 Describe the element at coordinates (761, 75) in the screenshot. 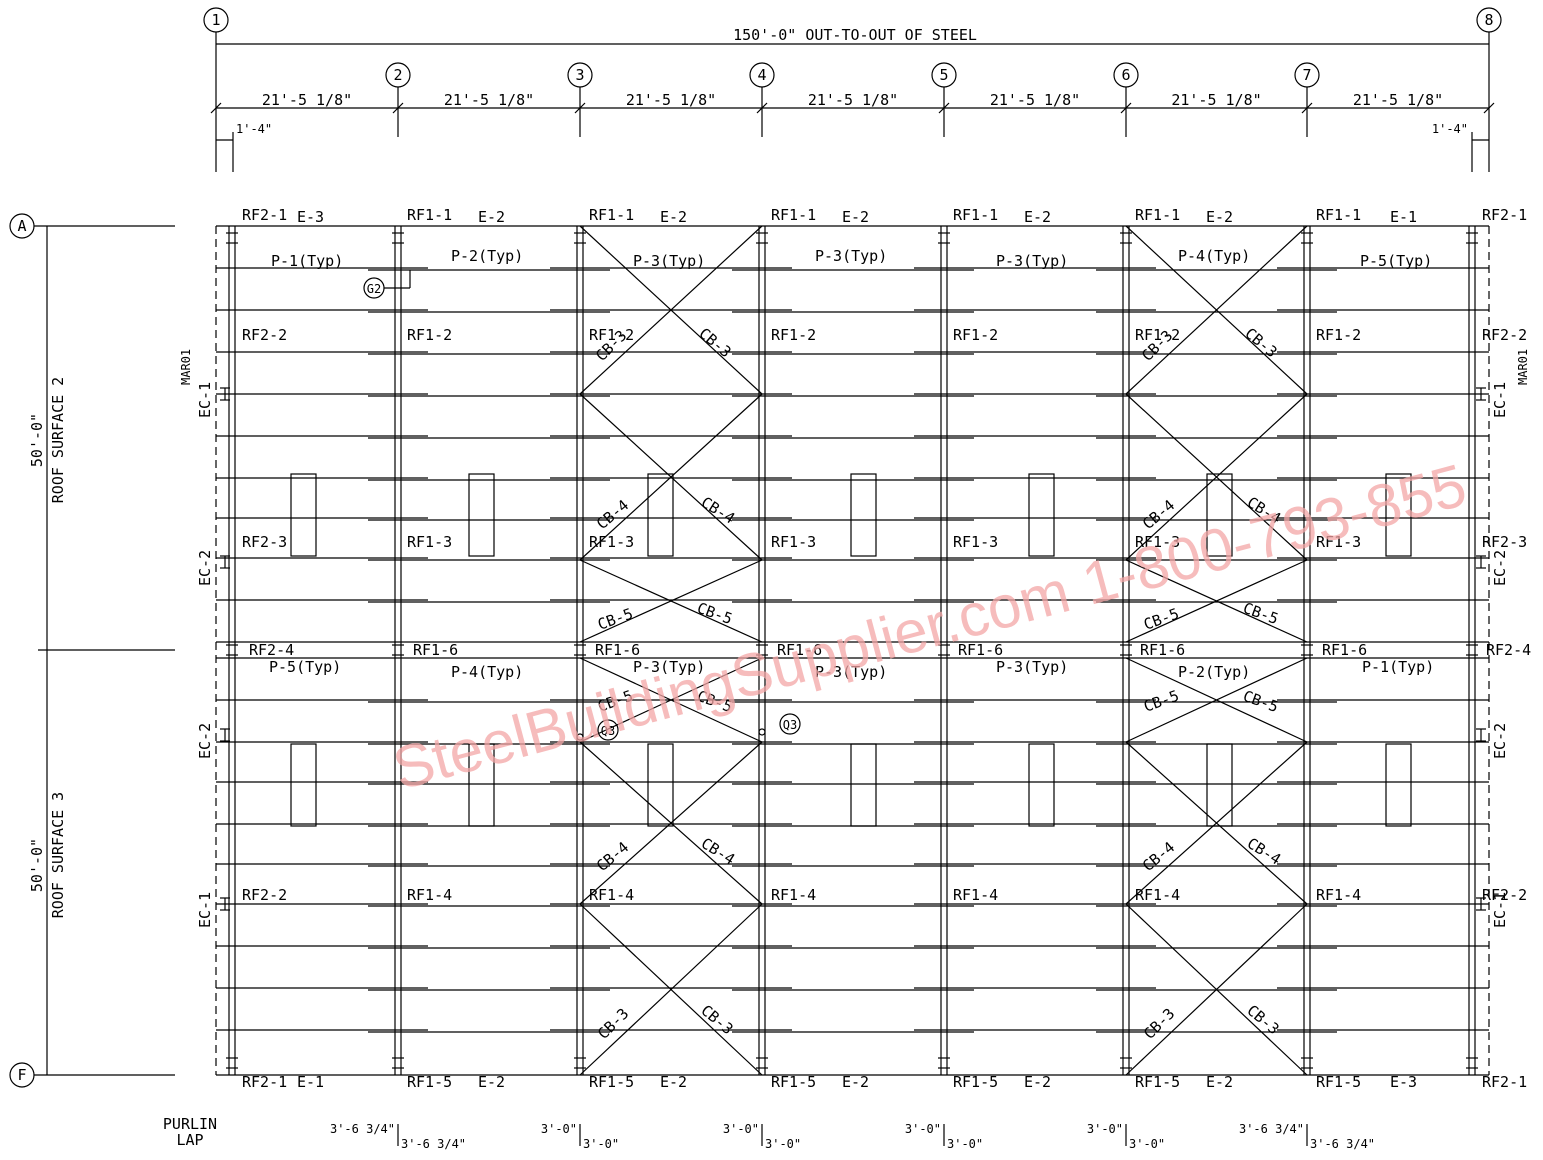

I see `gridline-bubble-4: 4` at that location.